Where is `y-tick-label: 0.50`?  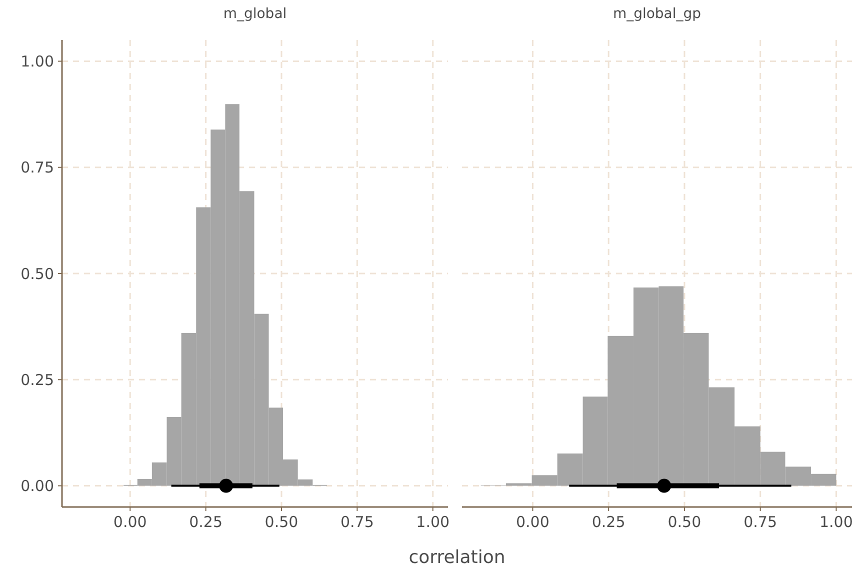 y-tick-label: 0.50 is located at coordinates (37, 273).